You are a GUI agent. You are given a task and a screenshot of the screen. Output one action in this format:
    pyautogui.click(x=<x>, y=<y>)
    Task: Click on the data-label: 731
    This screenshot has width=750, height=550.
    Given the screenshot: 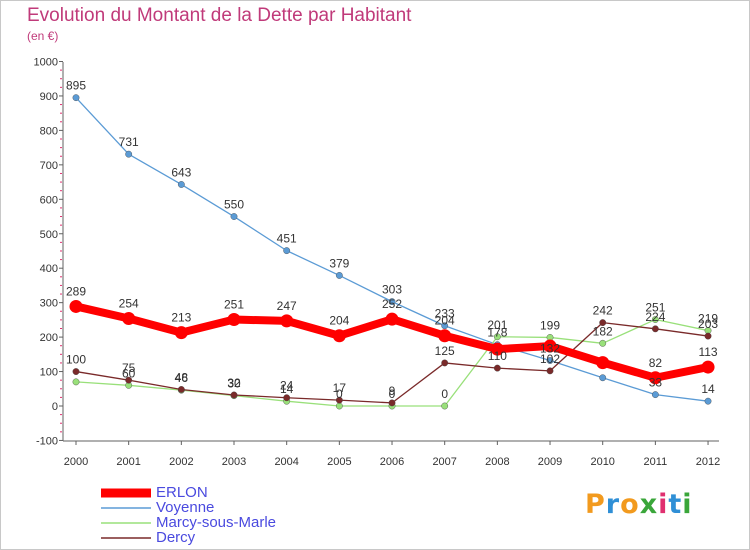 What is the action you would take?
    pyautogui.click(x=129, y=142)
    